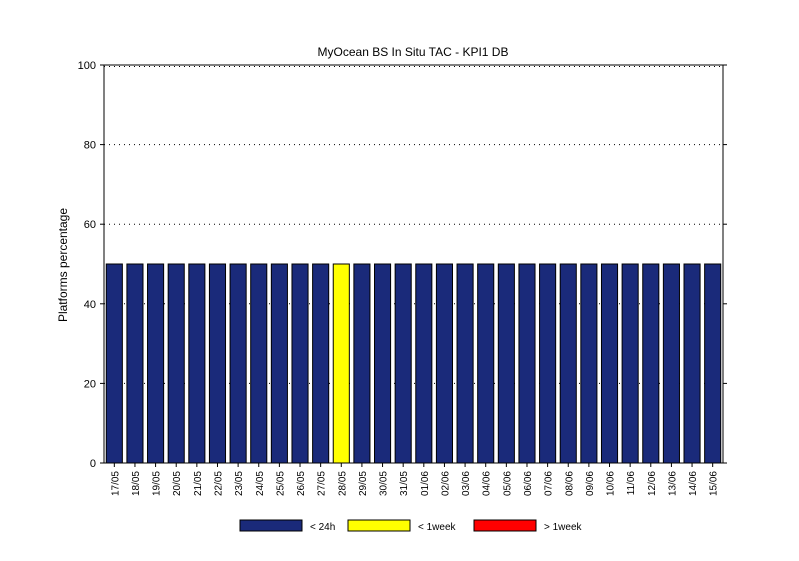  Describe the element at coordinates (87, 66) in the screenshot. I see `y-tick-label: 100` at that location.